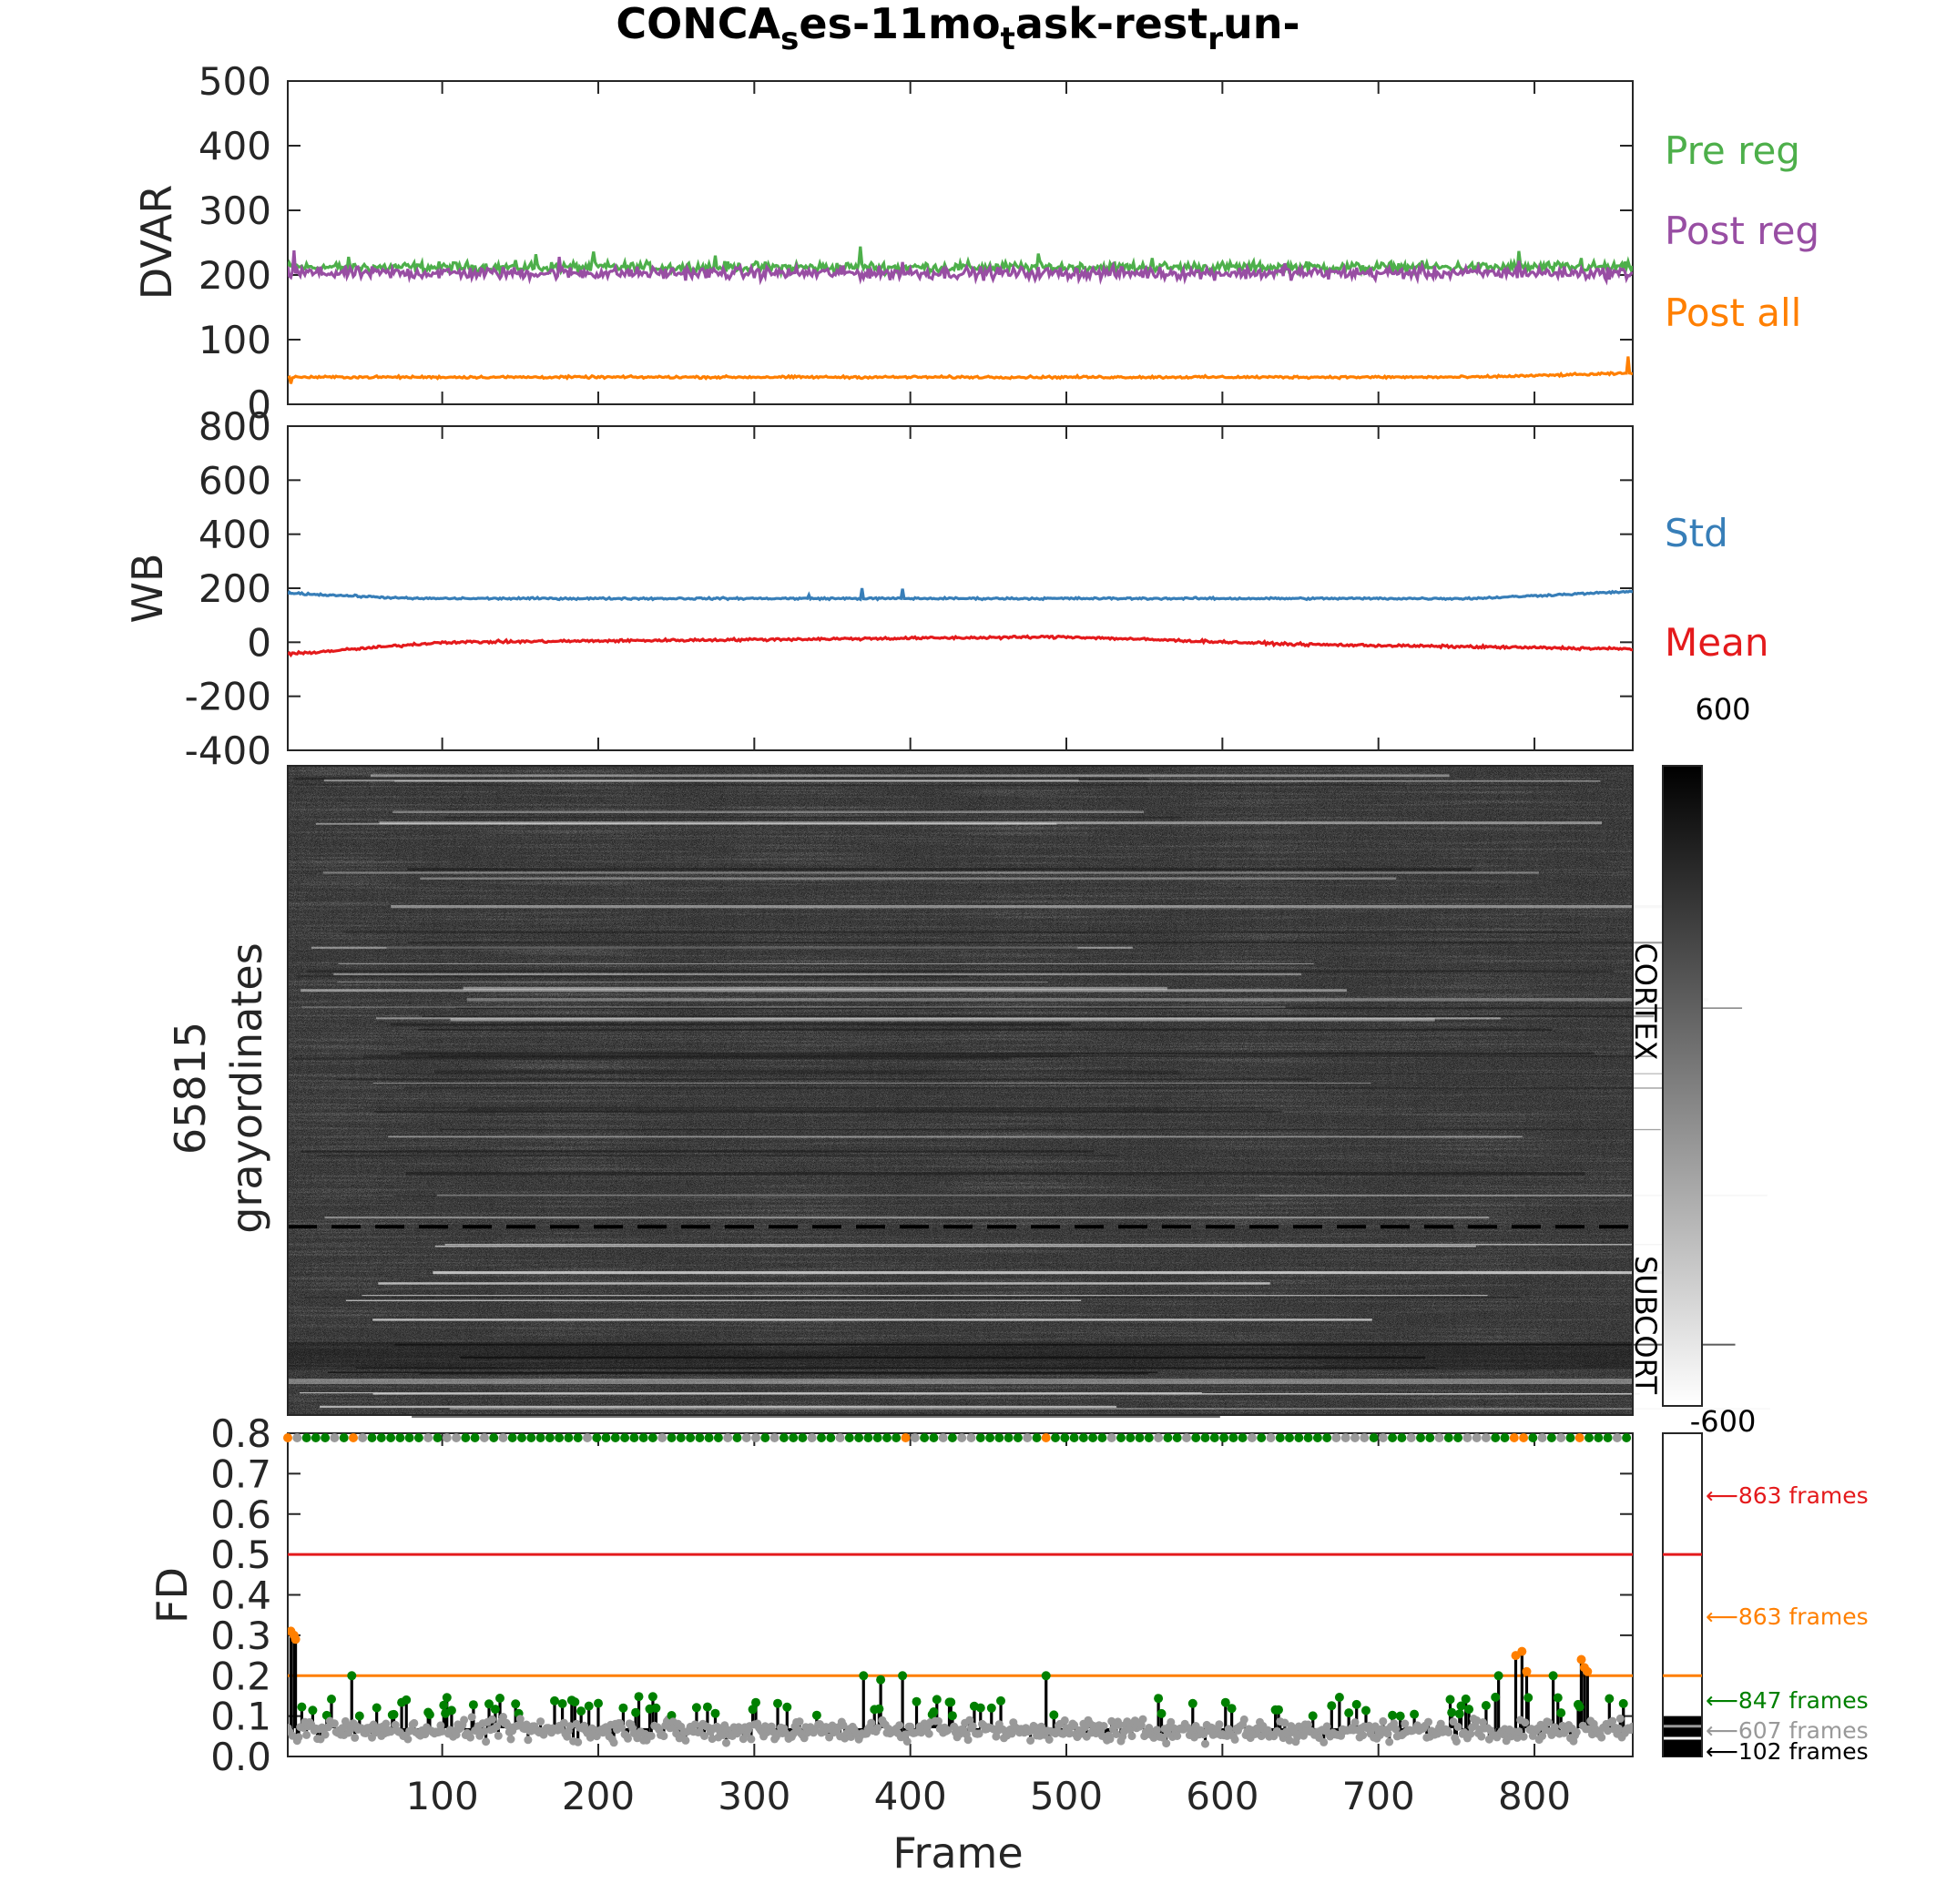 The image size is (1936, 1904). I want to click on dvar-ytick-label: 100, so click(235, 340).